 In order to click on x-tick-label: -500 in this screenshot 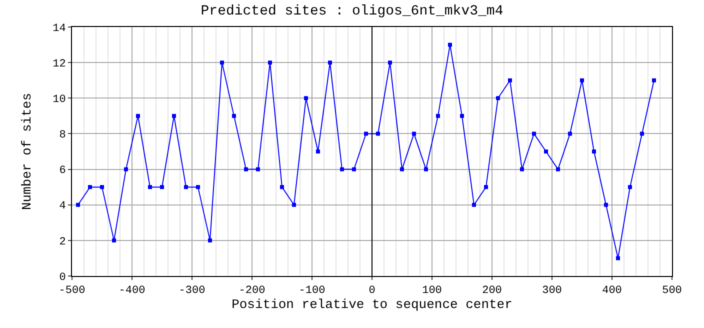, I will do `click(72, 291)`.